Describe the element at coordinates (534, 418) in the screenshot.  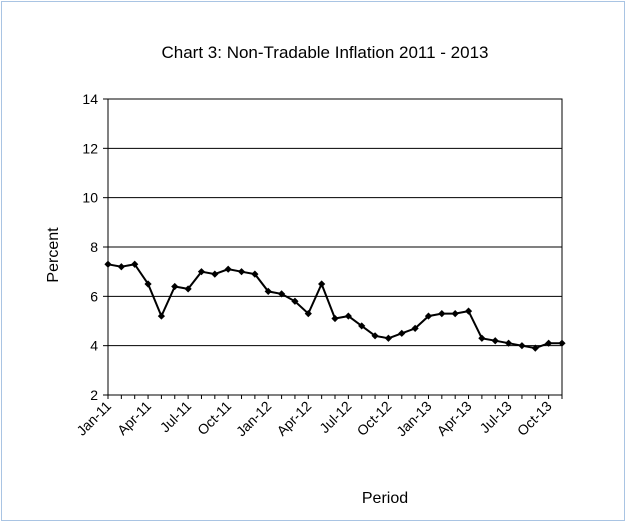
I see `x-tick-label: Oct-13` at that location.